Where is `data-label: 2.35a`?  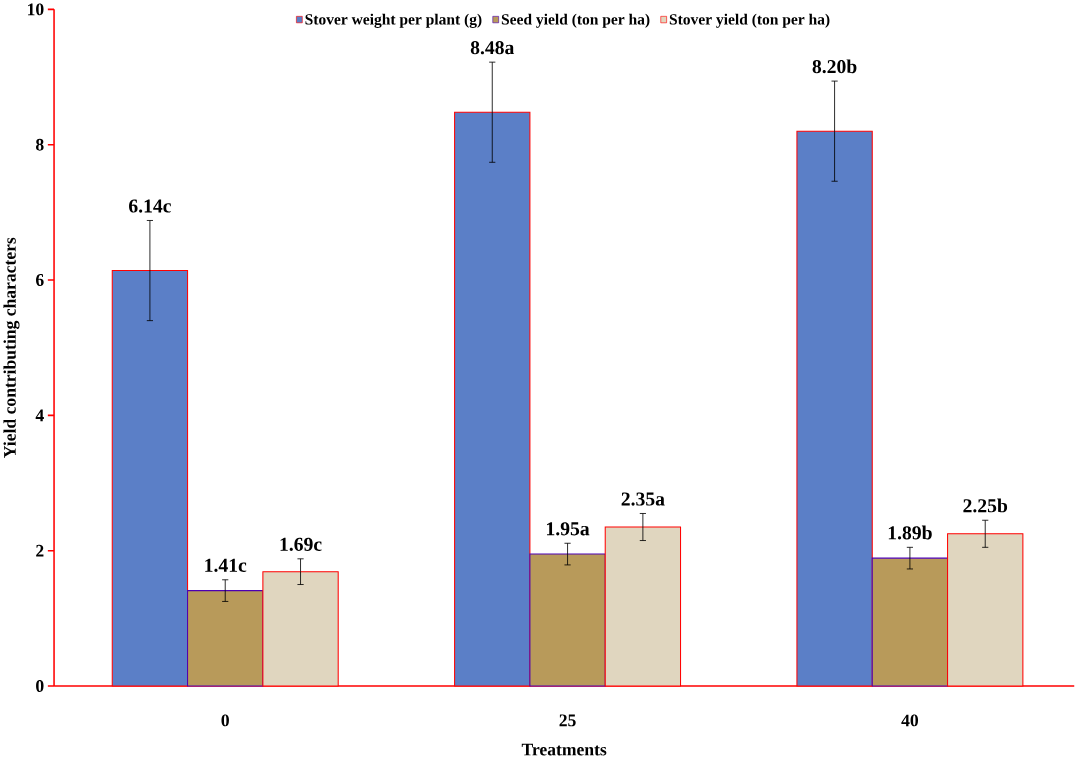
data-label: 2.35a is located at coordinates (643, 499).